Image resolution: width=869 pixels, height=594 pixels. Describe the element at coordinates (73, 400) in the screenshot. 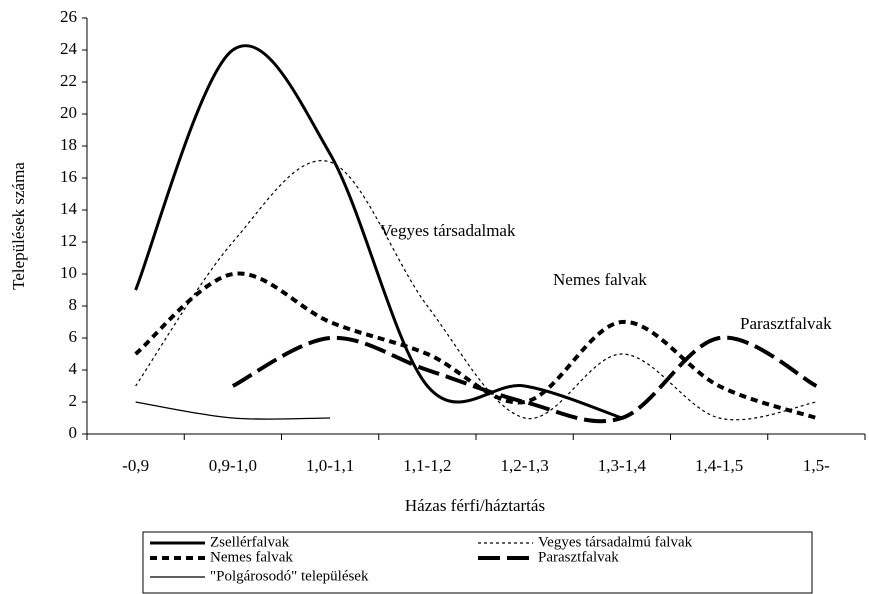

I see `y-tick-label: 2` at that location.